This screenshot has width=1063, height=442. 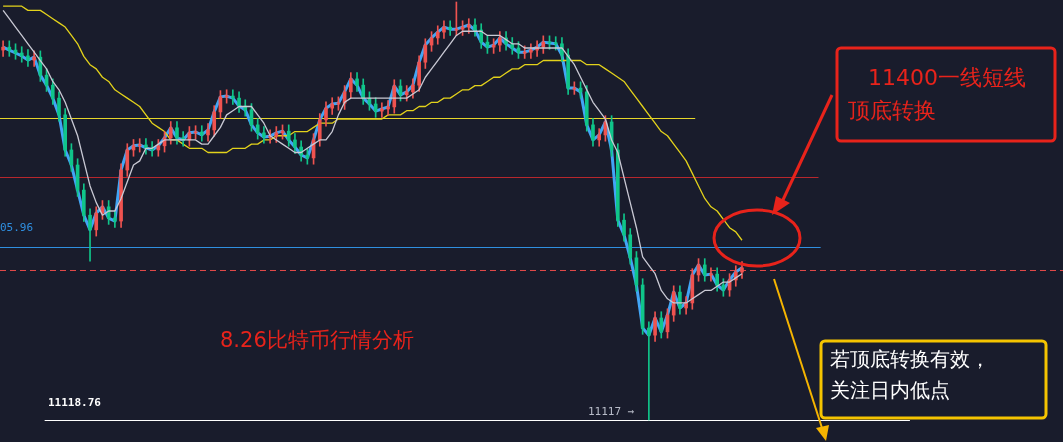 What do you see at coordinates (947, 78) in the screenshot?
I see `text: 11400一线短线` at bounding box center [947, 78].